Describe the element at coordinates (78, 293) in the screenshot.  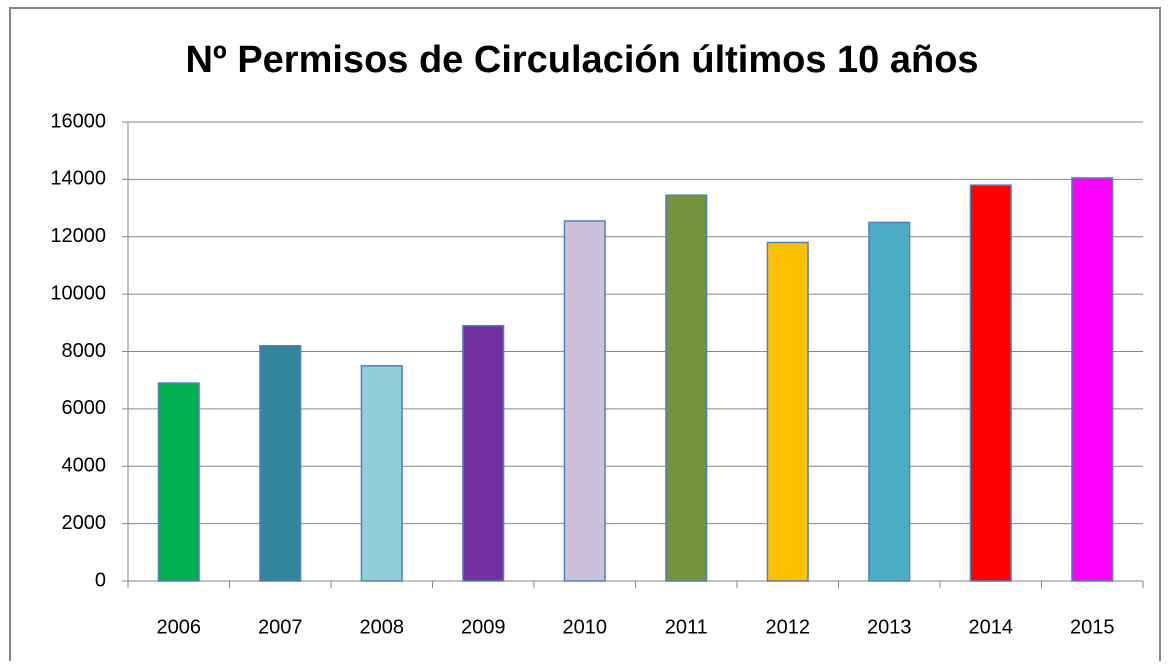
I see `y-tick-label: 10000` at that location.